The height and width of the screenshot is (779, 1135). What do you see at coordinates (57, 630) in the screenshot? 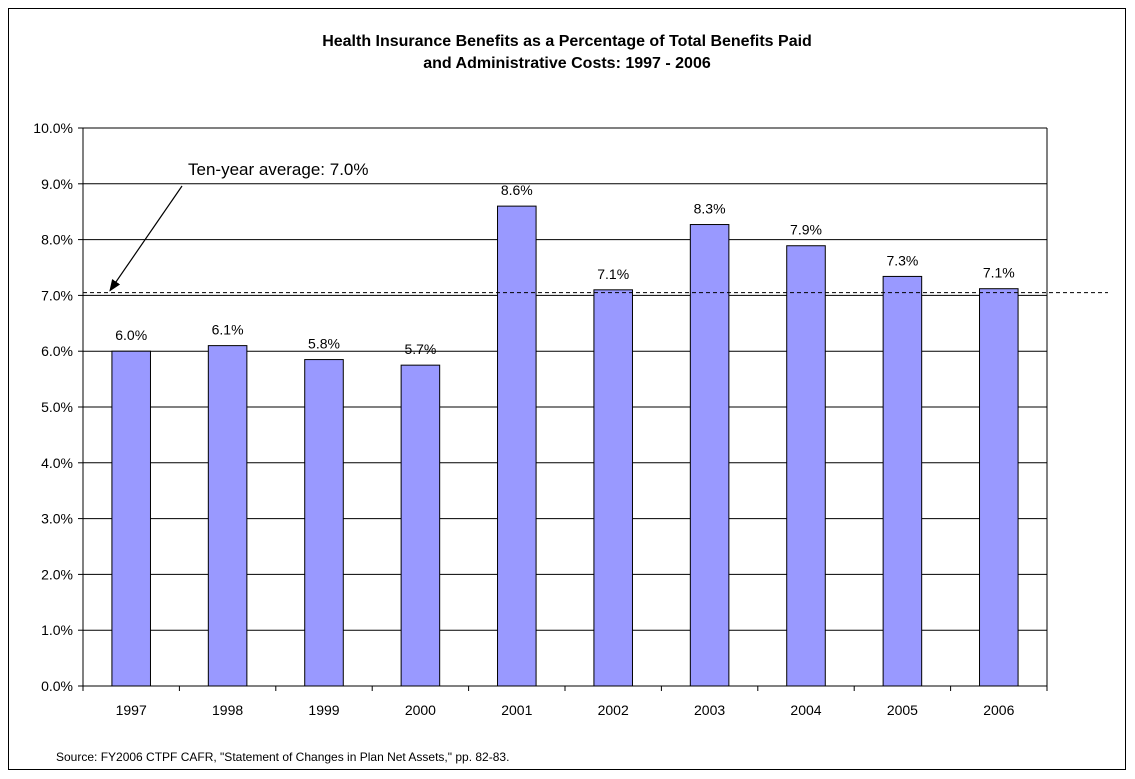
I see `y-tick-label: 1.0%` at bounding box center [57, 630].